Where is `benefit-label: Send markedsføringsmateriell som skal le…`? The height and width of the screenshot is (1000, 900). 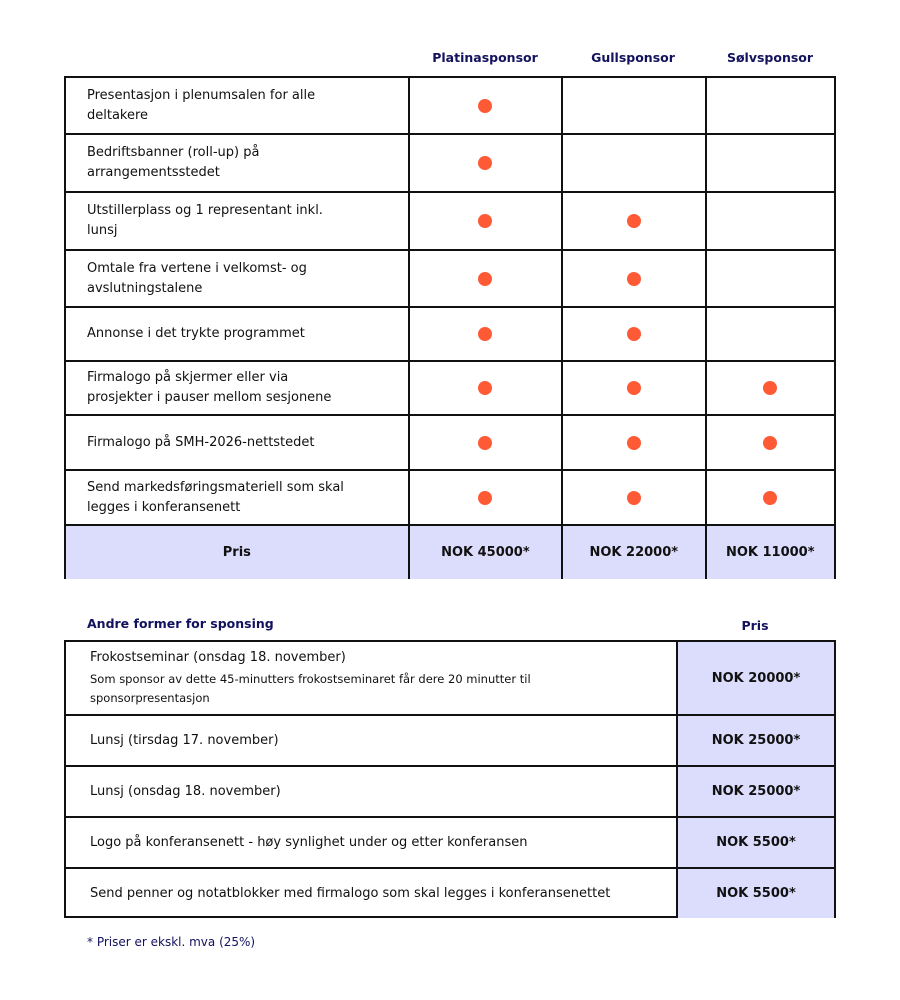
benefit-label: Send markedsføringsmateriell som skal le… is located at coordinates (215, 497).